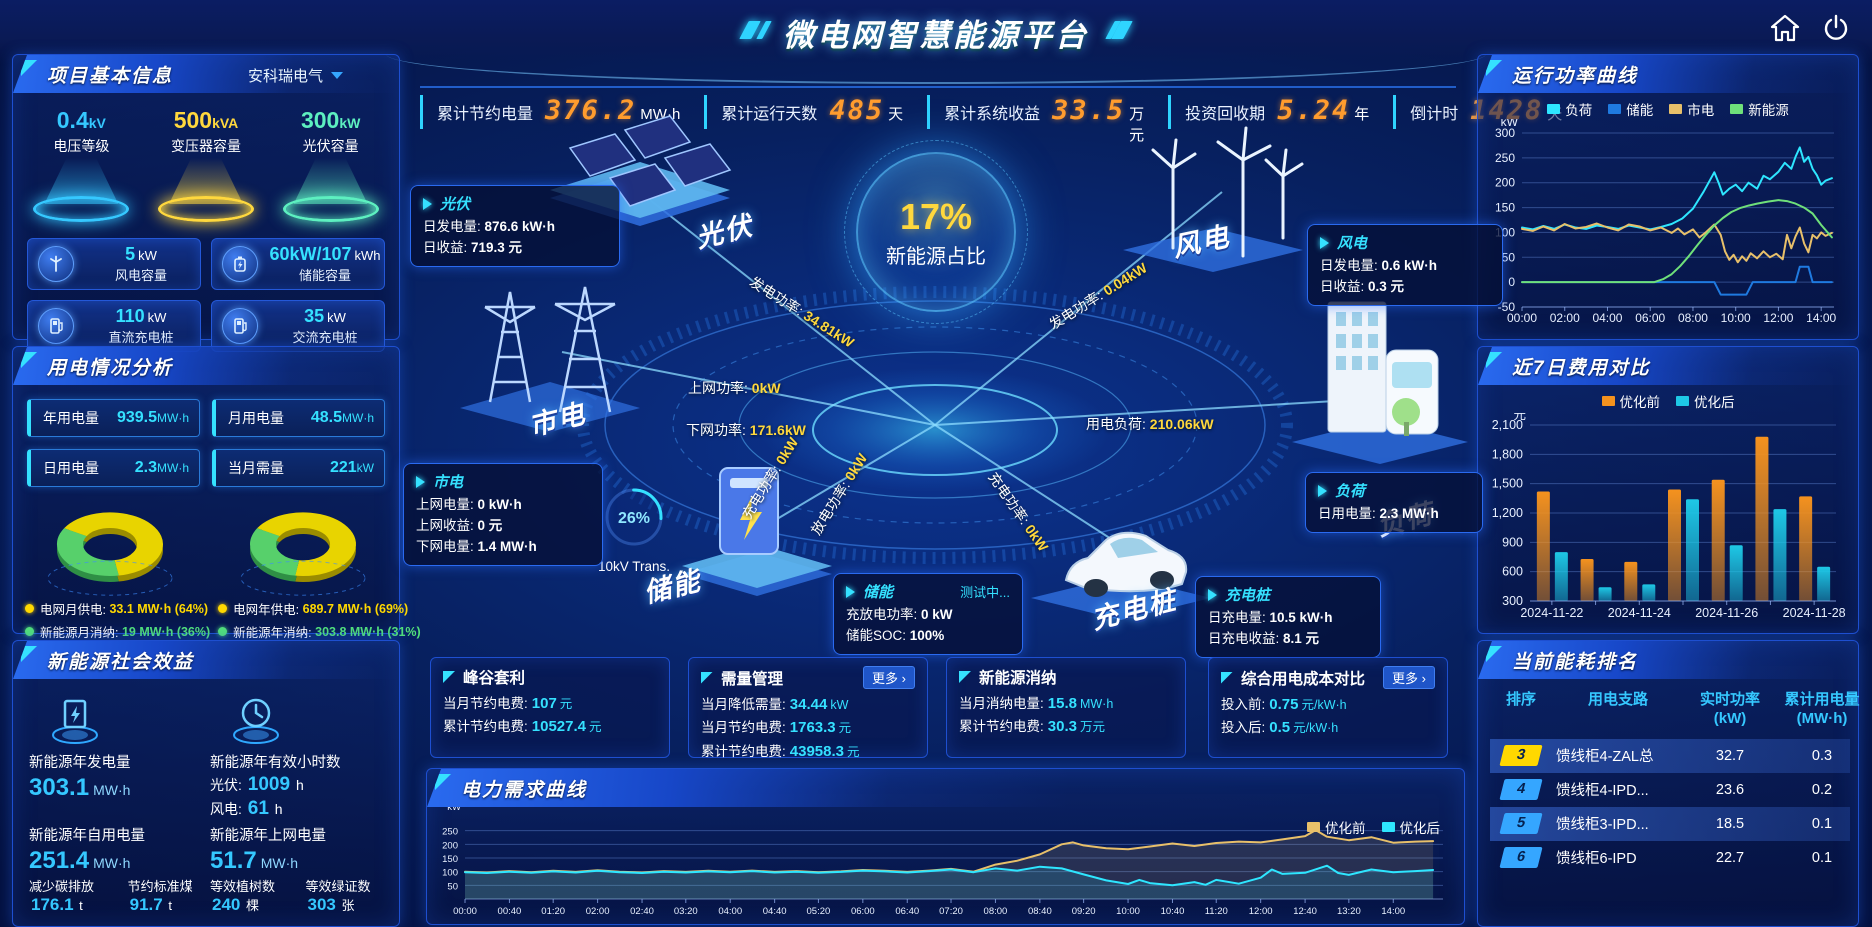 The width and height of the screenshot is (1872, 927). I want to click on dc-charger-icon, so click(56, 326).